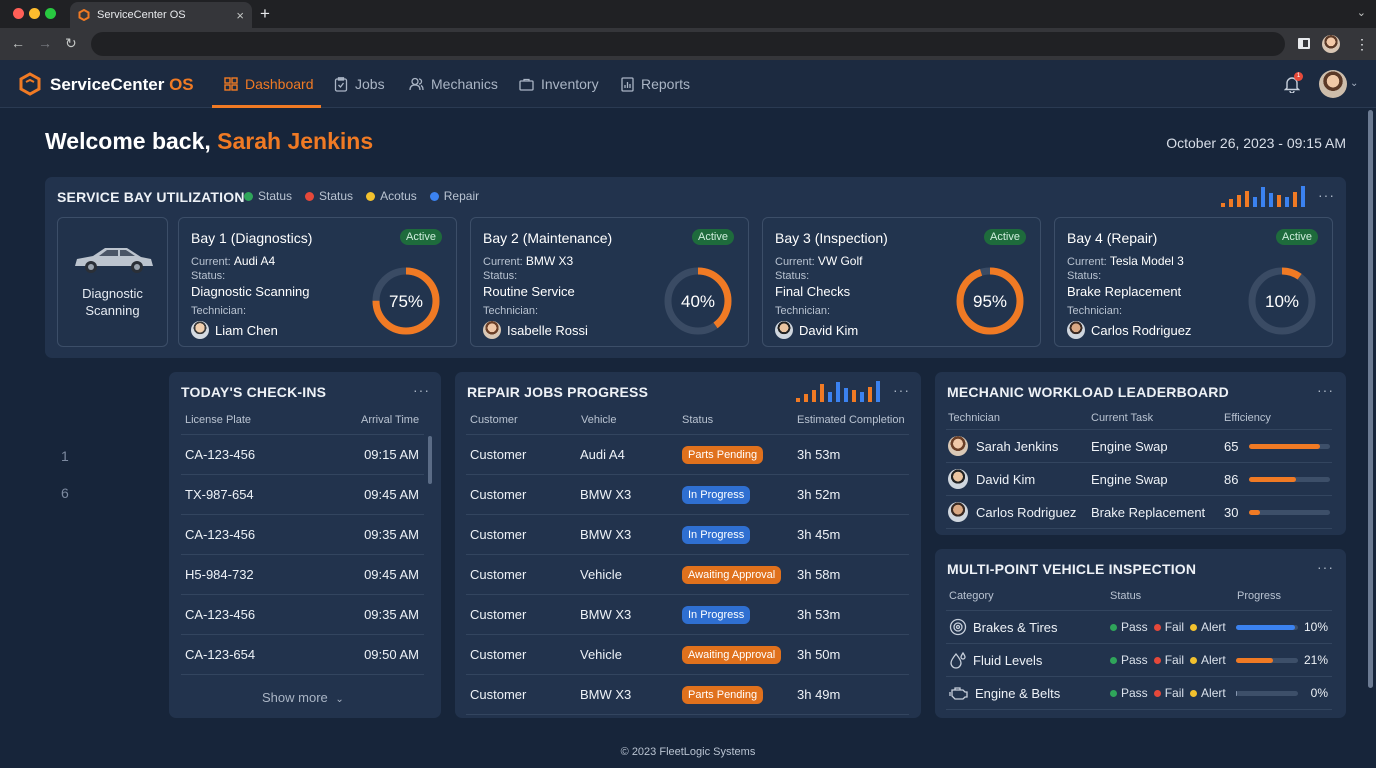 The width and height of the screenshot is (1376, 768). Describe the element at coordinates (279, 84) in the screenshot. I see `nav-label: Dashboard` at that location.